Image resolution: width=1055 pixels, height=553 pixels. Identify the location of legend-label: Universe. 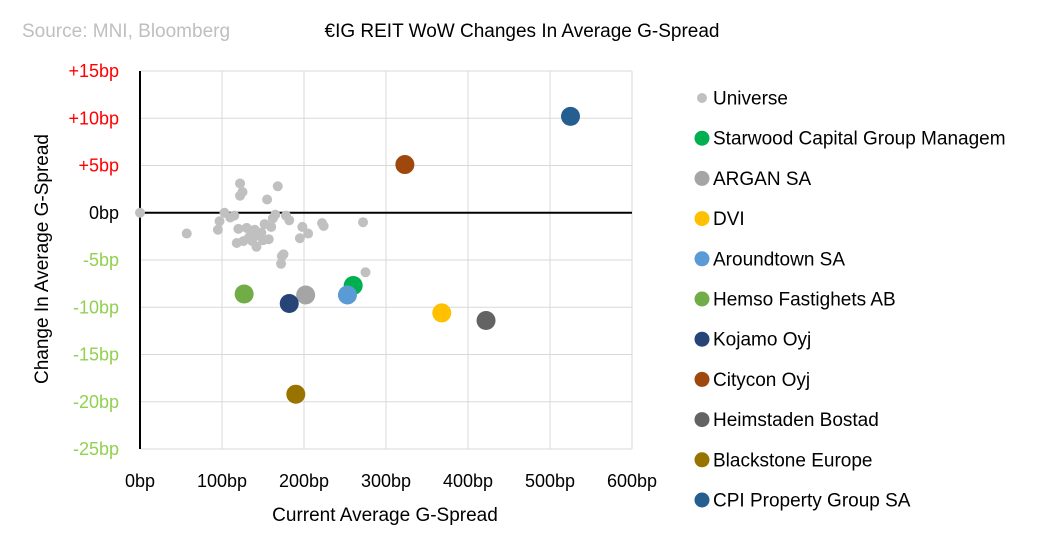
(750, 99).